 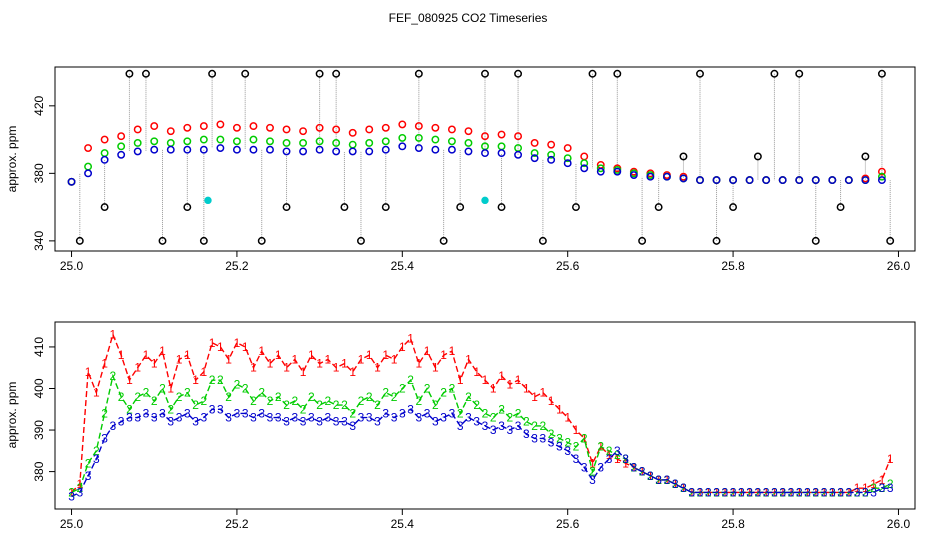 I want to click on bottom-y-tick-label: 390, so click(x=39, y=430).